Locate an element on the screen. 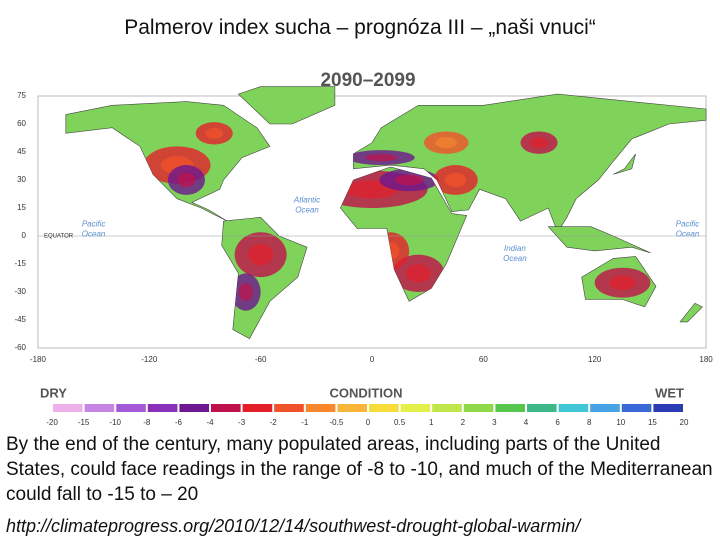 This screenshot has height=540, width=720. legend-tick-label: 8 is located at coordinates (589, 422).